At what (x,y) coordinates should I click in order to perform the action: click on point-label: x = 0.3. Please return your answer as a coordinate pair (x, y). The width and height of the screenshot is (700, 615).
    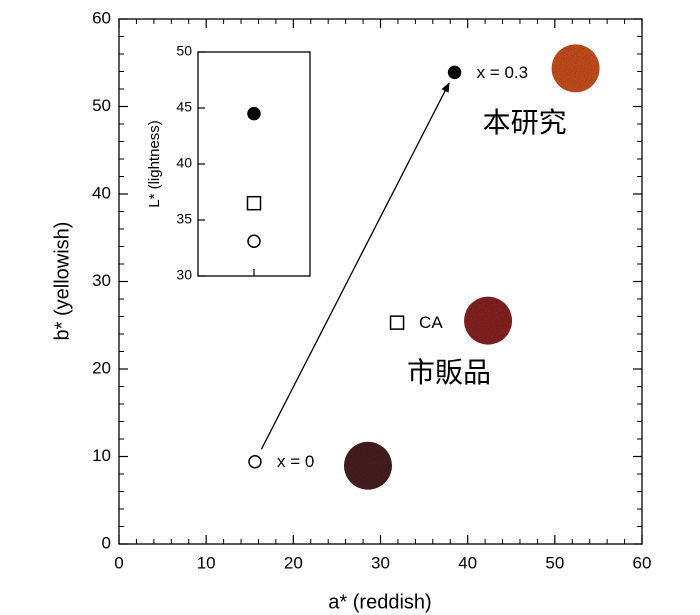
    Looking at the image, I should click on (503, 72).